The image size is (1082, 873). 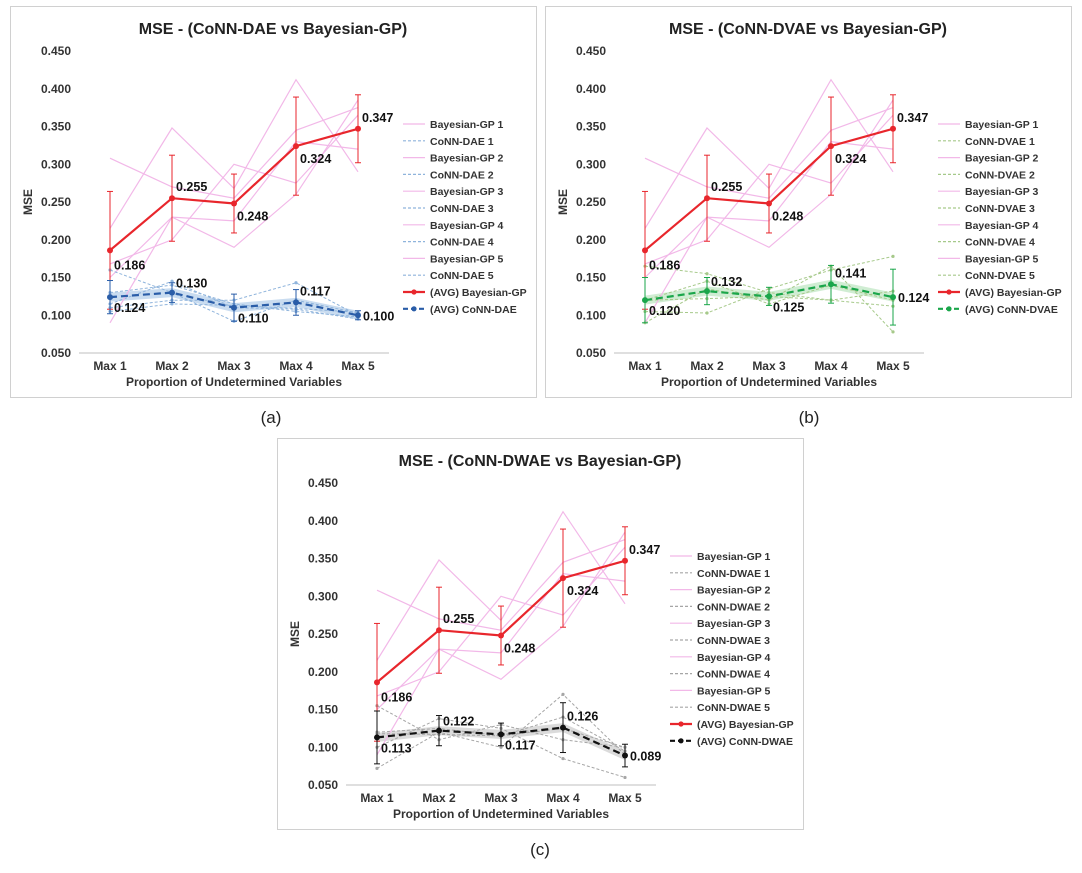 I want to click on x-tick-label: Max 3, so click(x=769, y=366).